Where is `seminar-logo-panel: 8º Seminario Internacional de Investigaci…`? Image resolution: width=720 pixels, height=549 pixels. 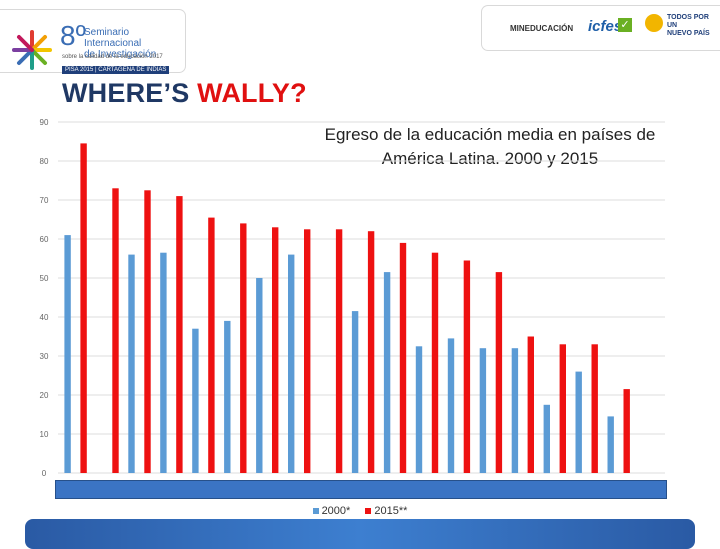 seminar-logo-panel: 8º Seminario Internacional de Investigaci… is located at coordinates (92, 42).